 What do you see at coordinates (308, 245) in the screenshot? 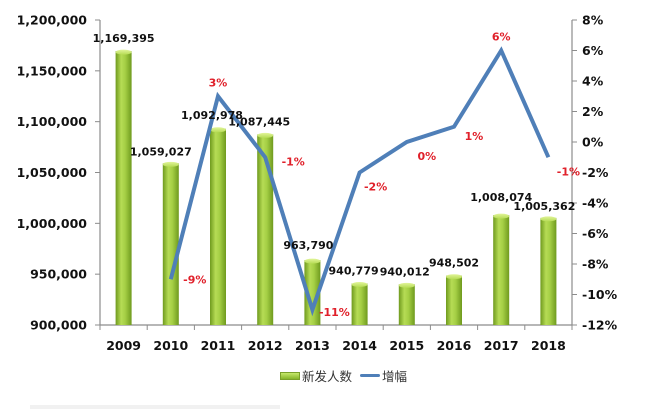
I see `bar-value-label: 963,790` at bounding box center [308, 245].